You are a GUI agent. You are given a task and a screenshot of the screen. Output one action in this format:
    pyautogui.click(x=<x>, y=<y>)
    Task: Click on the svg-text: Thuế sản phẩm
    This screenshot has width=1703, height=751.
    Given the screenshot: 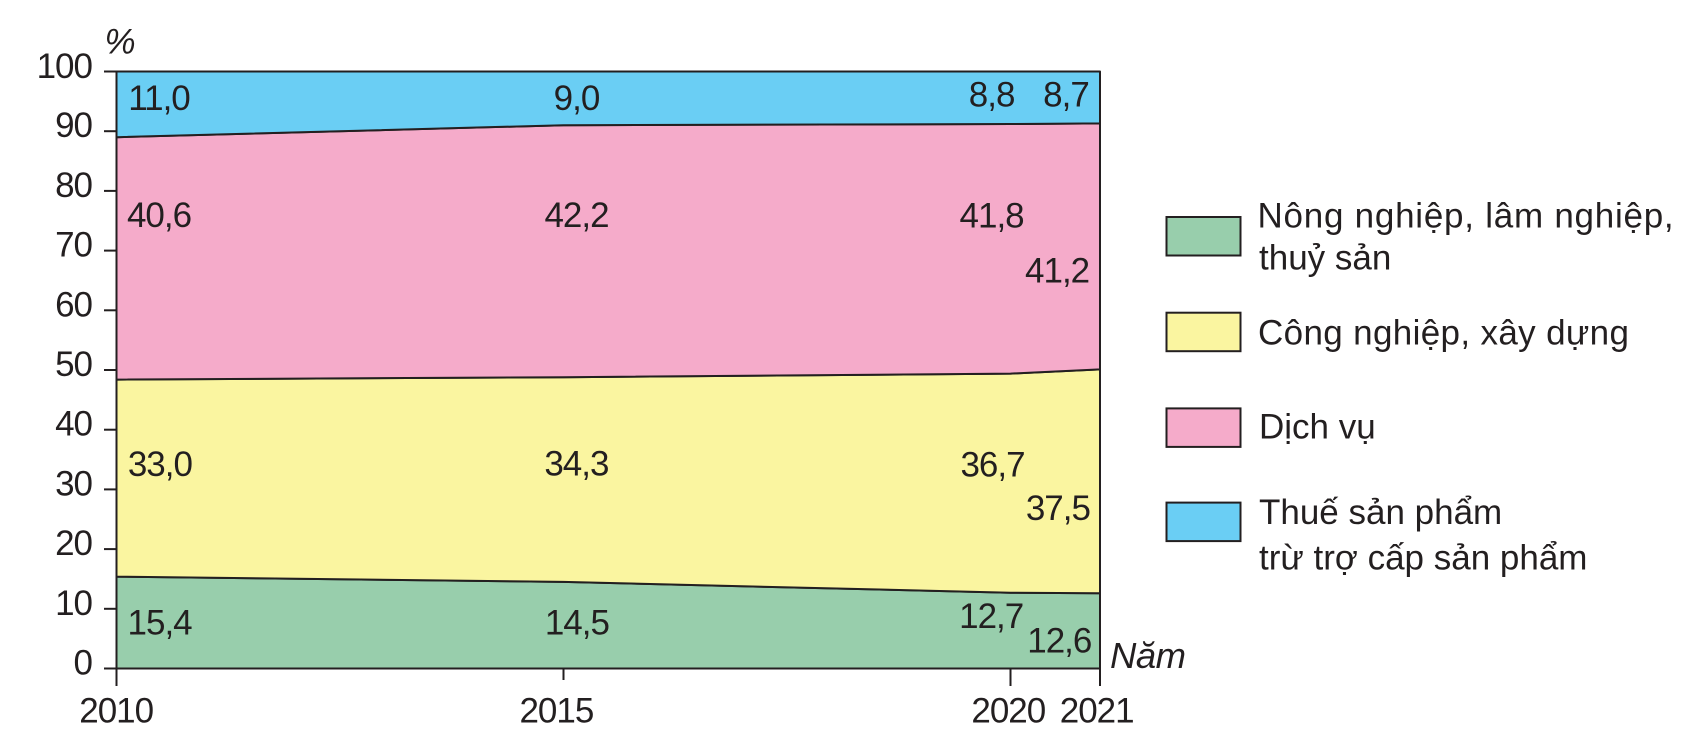 What is the action you would take?
    pyautogui.click(x=1380, y=512)
    